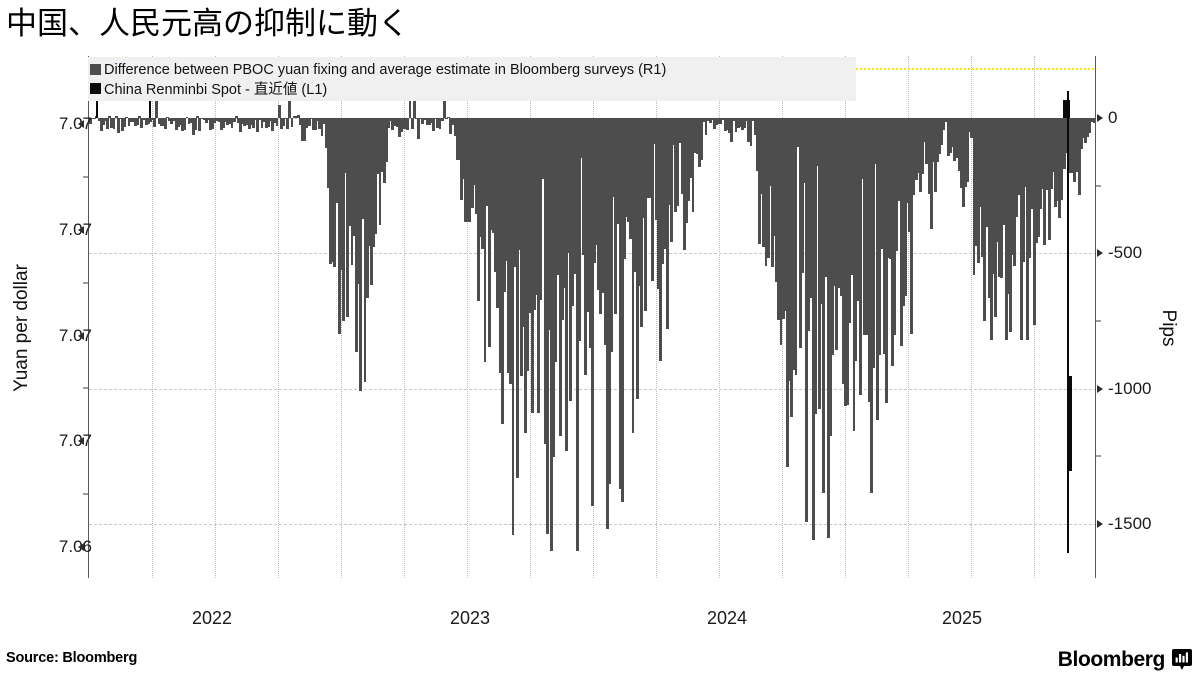 This screenshot has height=675, width=1200. What do you see at coordinates (1098, 456) in the screenshot?
I see `right-axis-minor-tick` at bounding box center [1098, 456].